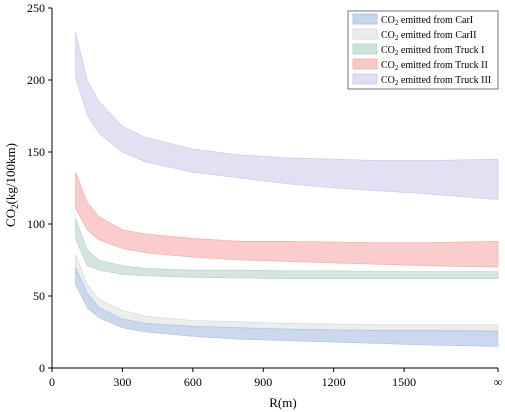  I want to click on y-ticks: 0 50 100 150 200 250, so click(39, 188).